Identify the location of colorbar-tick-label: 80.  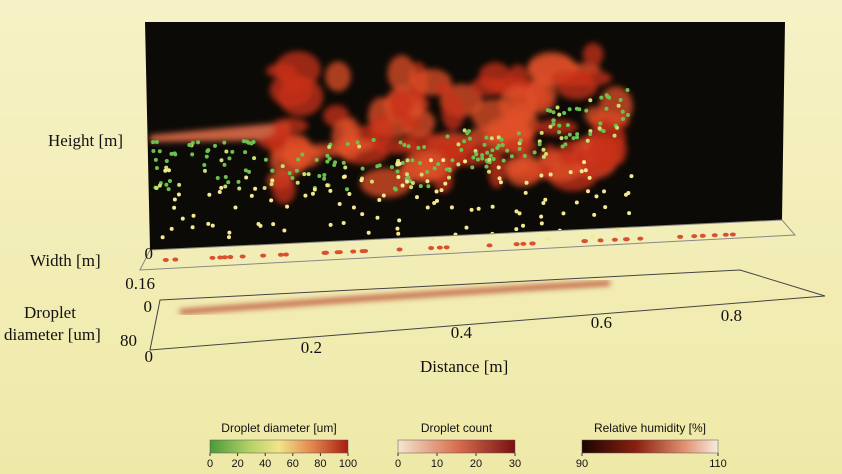
(320, 464).